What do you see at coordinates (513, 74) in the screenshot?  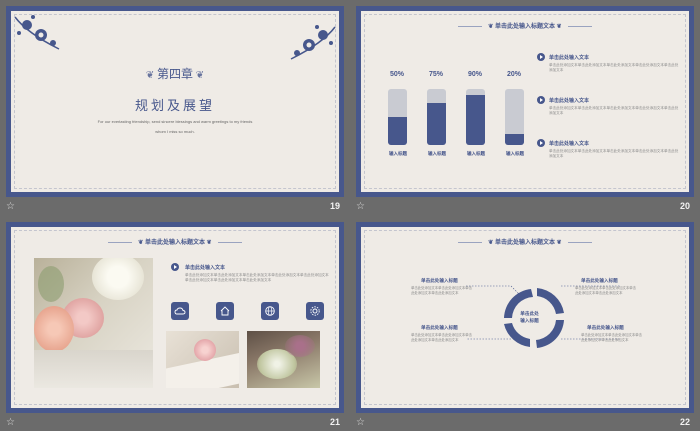 I see `bar-value-label: 20%` at bounding box center [513, 74].